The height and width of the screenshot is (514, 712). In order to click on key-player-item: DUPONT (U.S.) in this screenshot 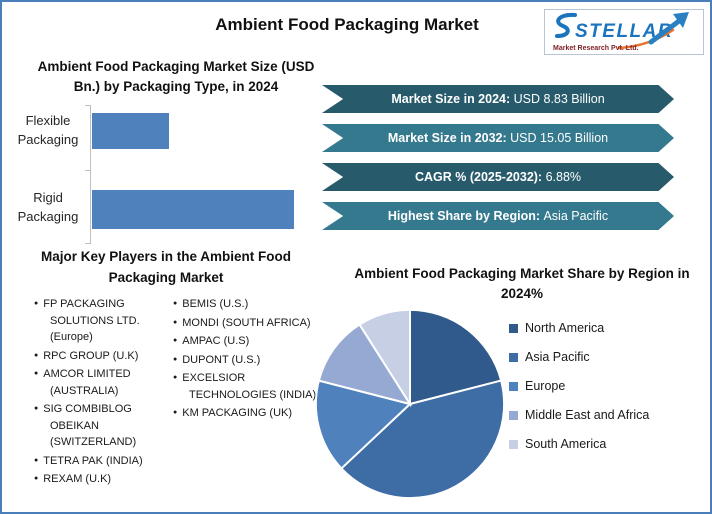, I will do `click(241, 360)`.